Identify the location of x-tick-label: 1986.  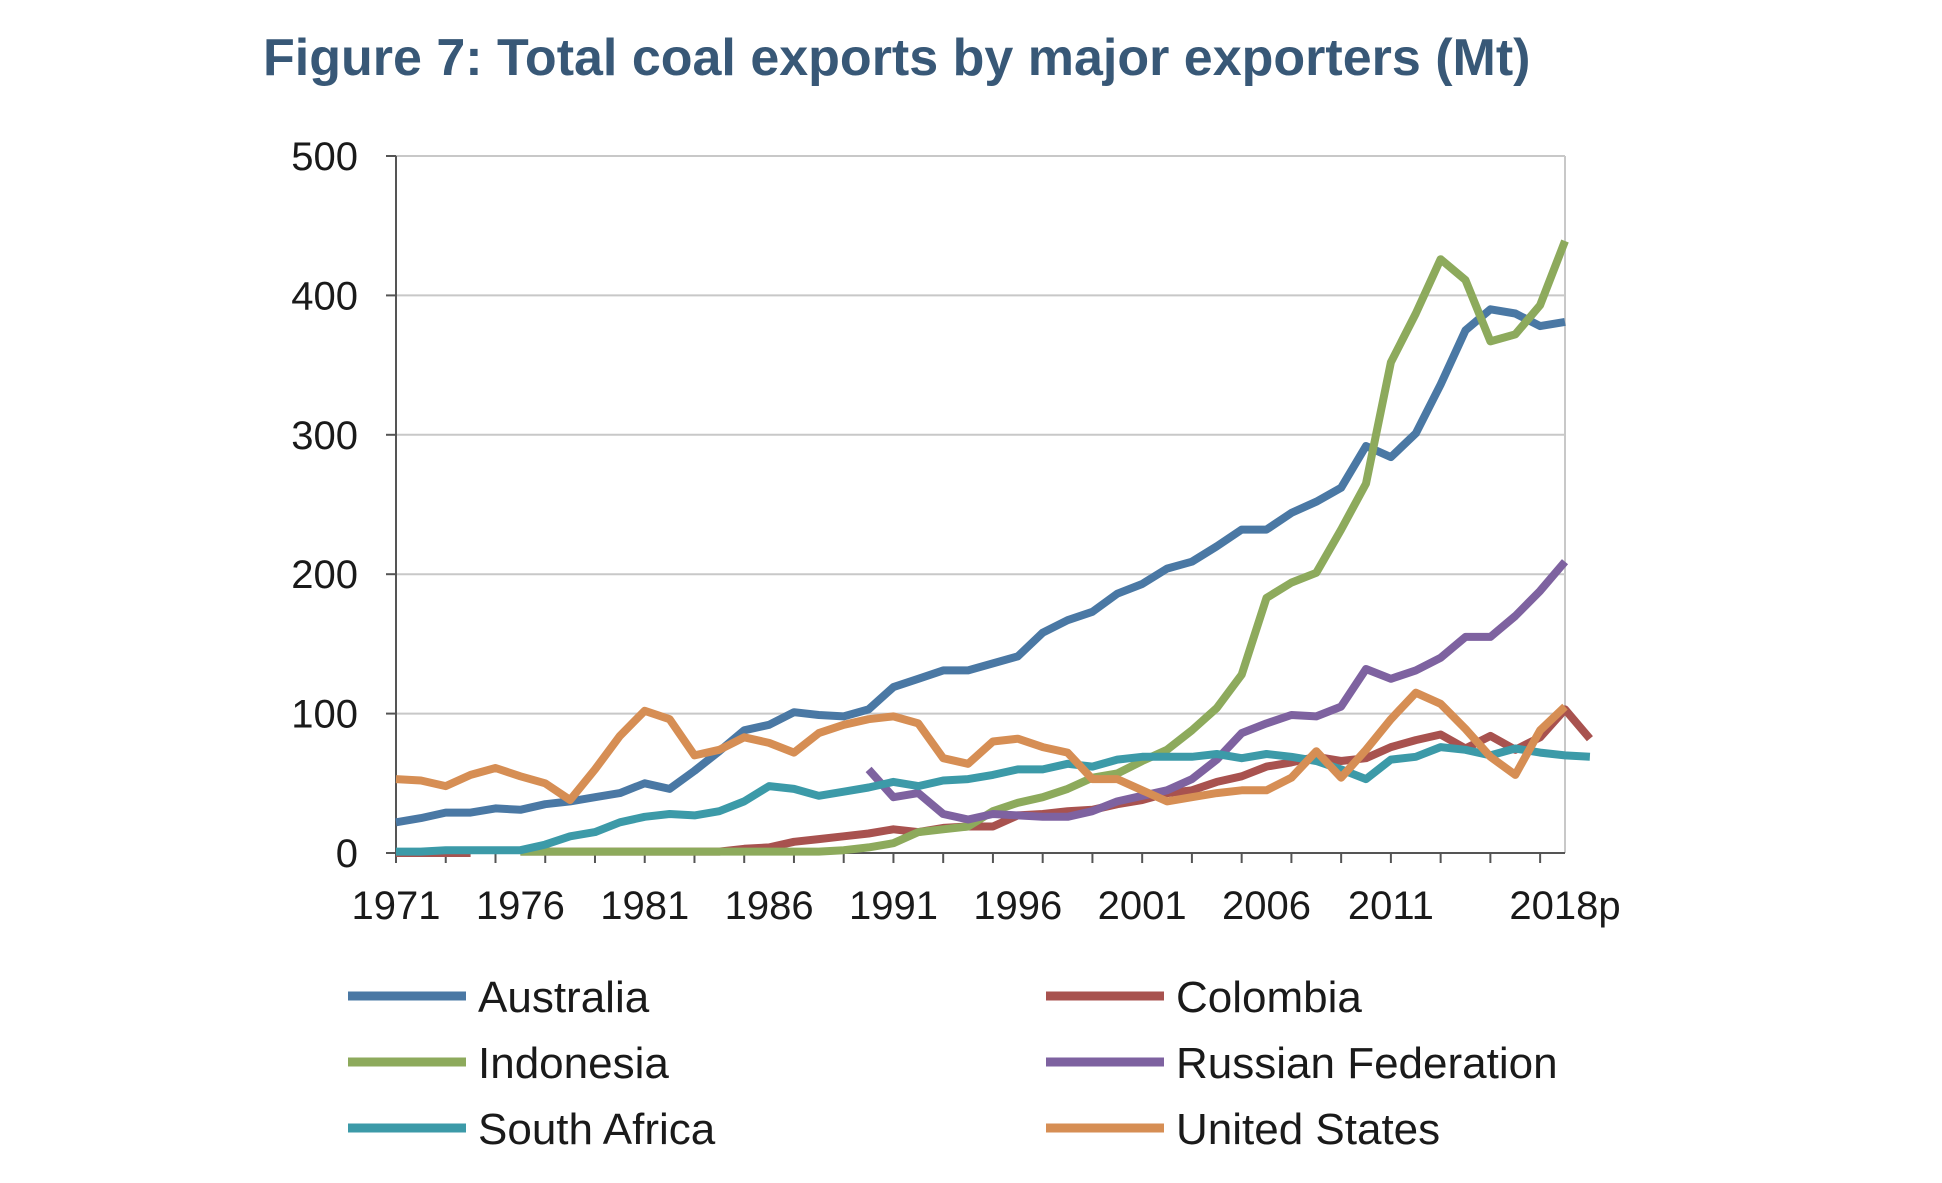
(769, 906).